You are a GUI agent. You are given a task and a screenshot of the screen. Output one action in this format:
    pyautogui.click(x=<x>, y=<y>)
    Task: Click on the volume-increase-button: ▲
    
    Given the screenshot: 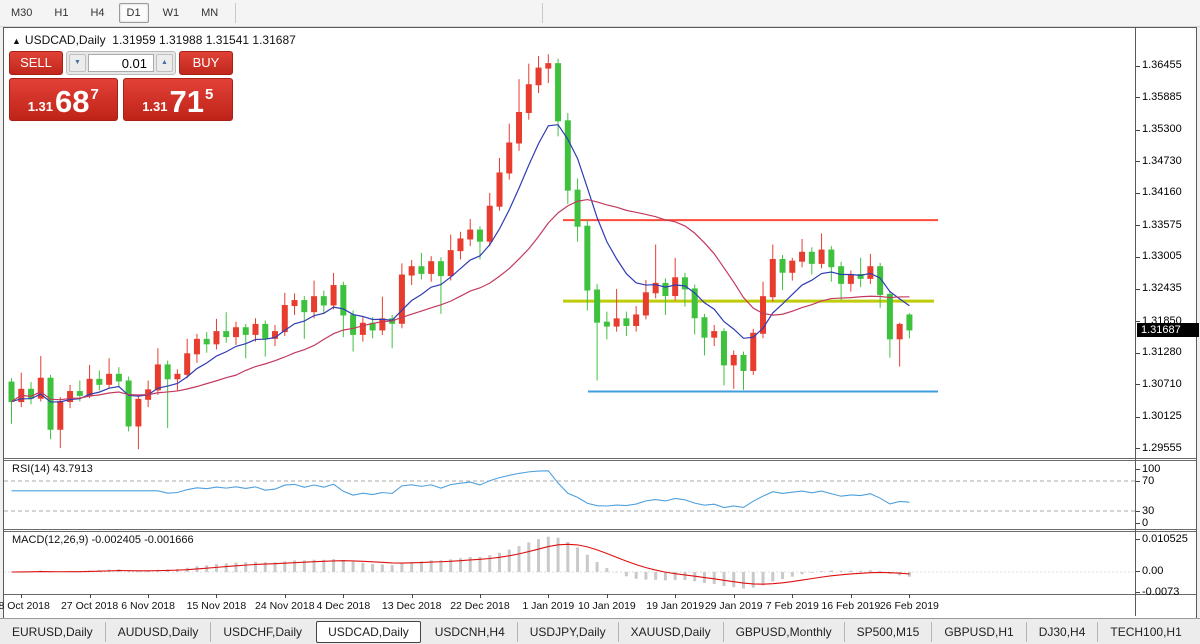 What is the action you would take?
    pyautogui.click(x=164, y=63)
    